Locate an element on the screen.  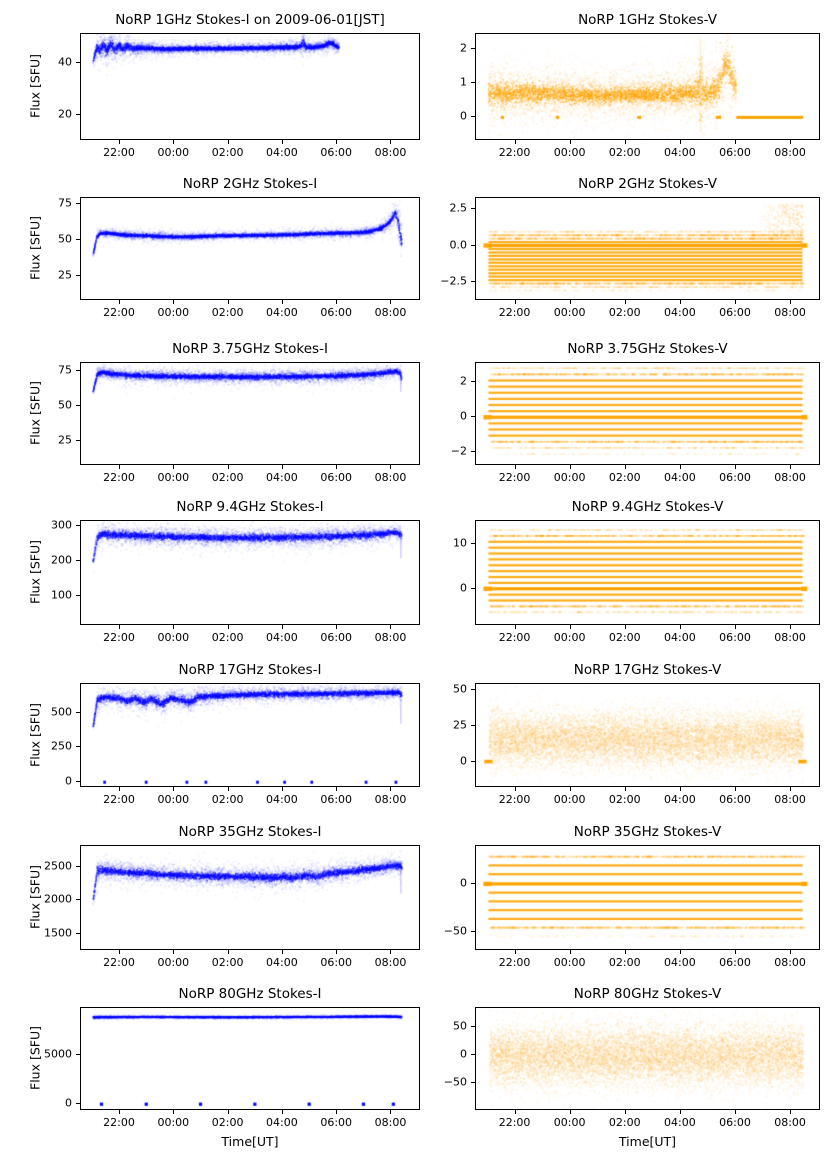
y-tick-label: 2500 is located at coordinates (58, 866).